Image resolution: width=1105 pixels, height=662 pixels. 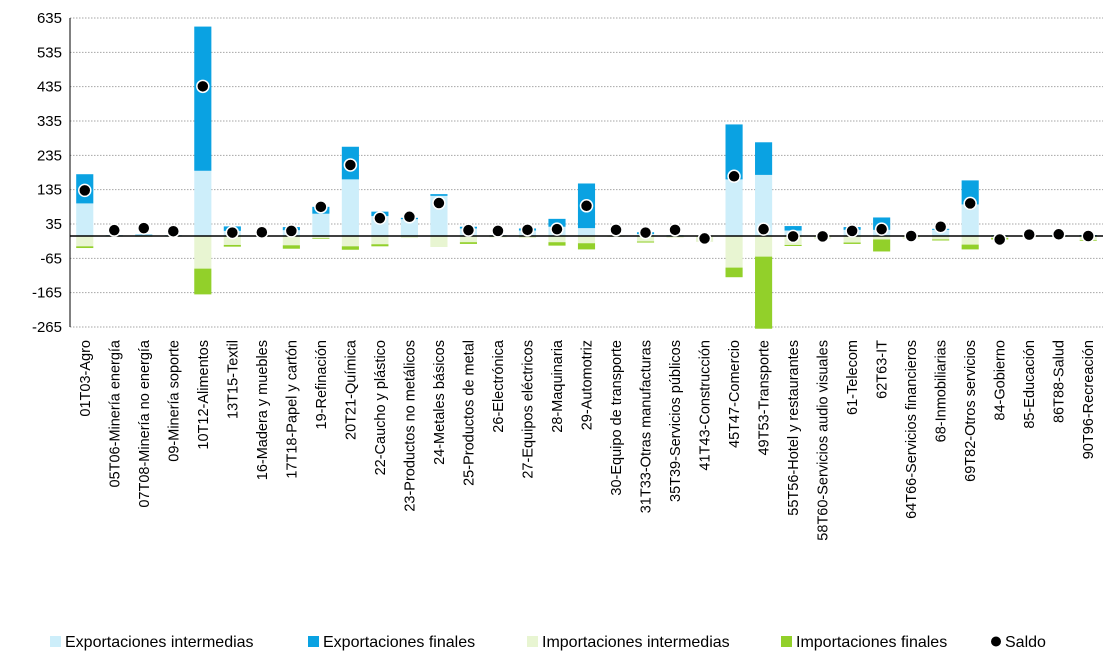 I want to click on x-tick-label: 86T88-Salud, so click(x=1060, y=381).